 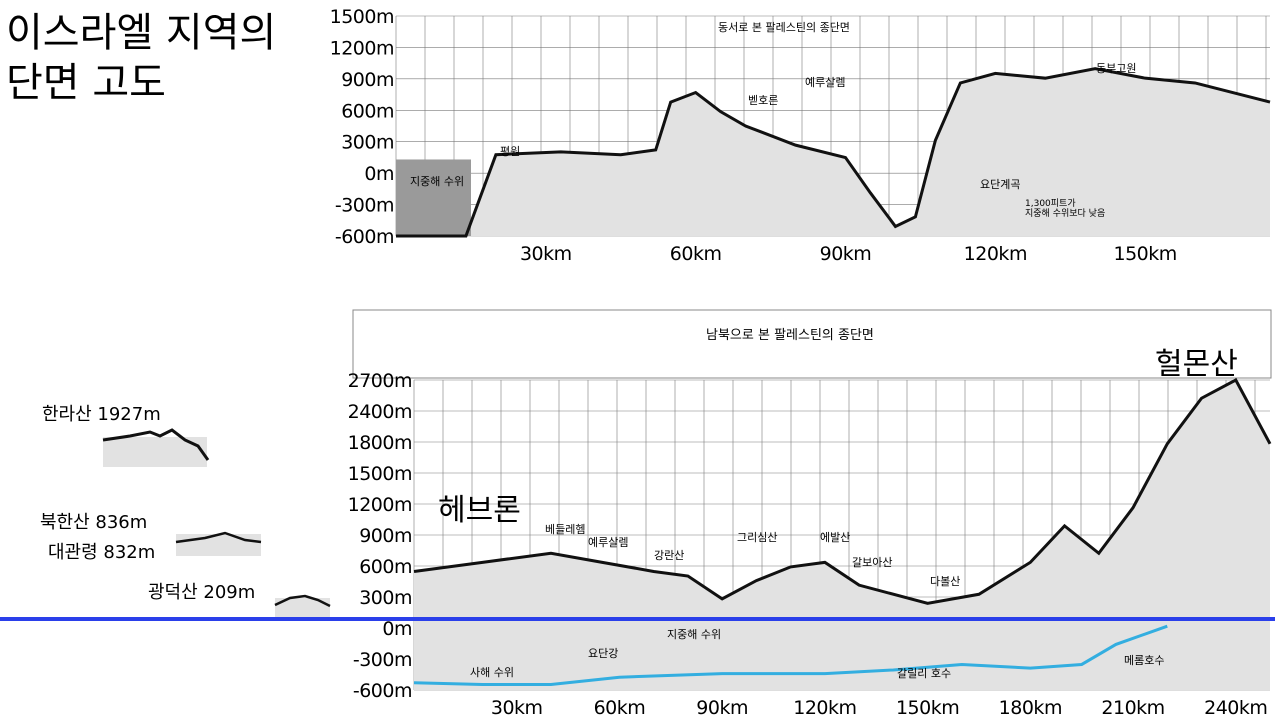 What do you see at coordinates (1050, 203) in the screenshot?
I see `annotation-below-sea-1: 1,300피트가` at bounding box center [1050, 203].